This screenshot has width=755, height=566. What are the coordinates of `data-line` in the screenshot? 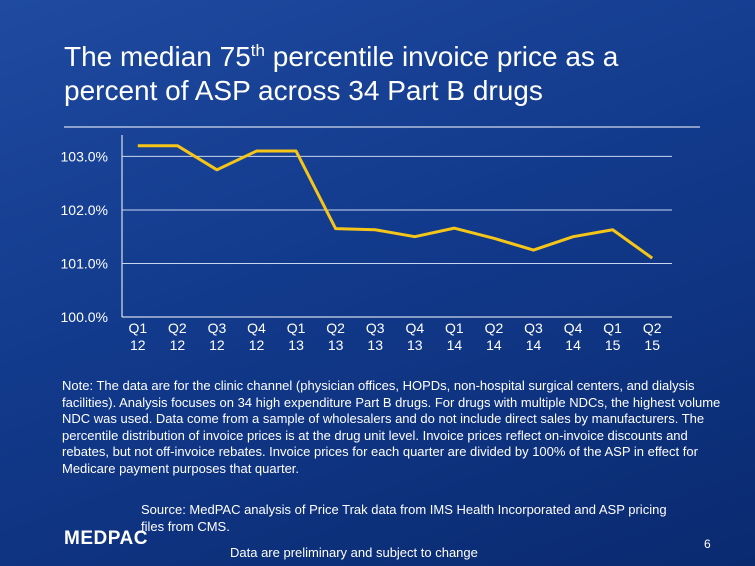 It's located at (395, 202).